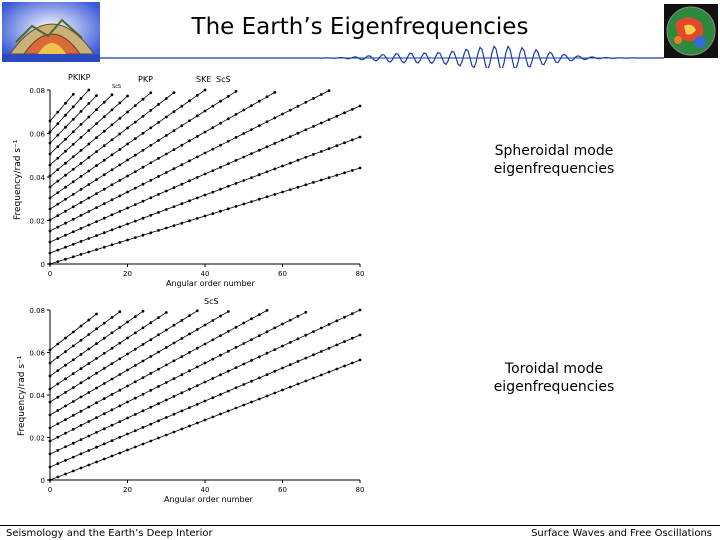 This screenshot has height=540, width=720. What do you see at coordinates (203, 79) in the screenshot?
I see `annotation-ske: SKE` at bounding box center [203, 79].